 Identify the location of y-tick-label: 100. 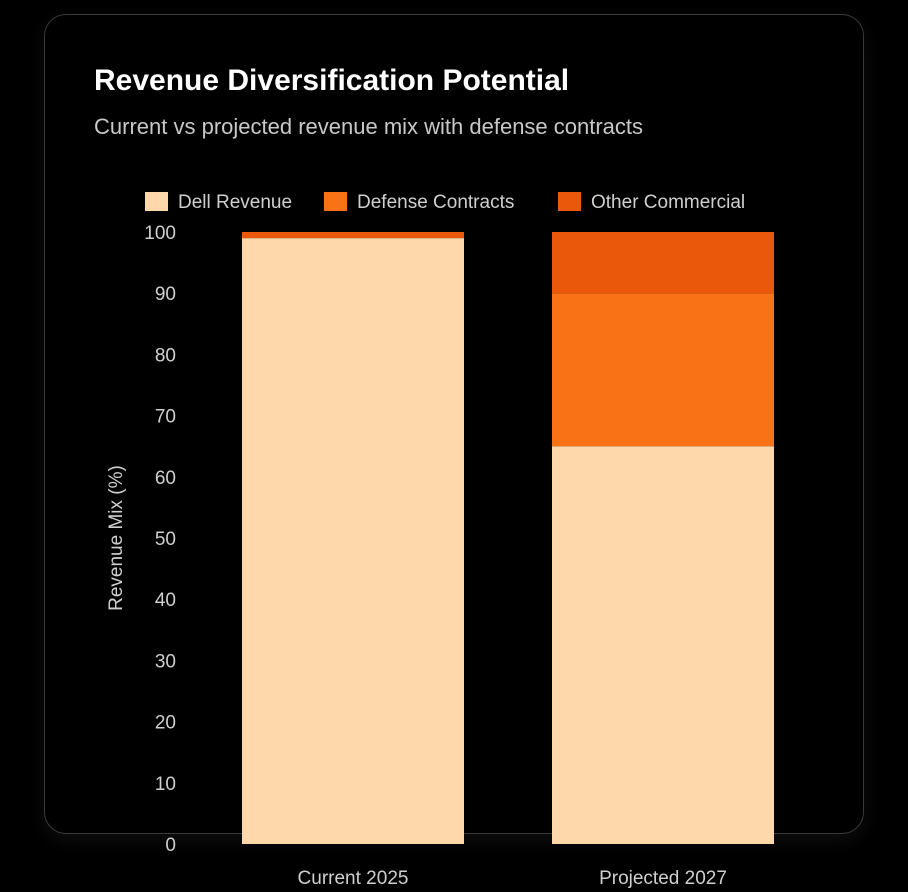
(160, 233).